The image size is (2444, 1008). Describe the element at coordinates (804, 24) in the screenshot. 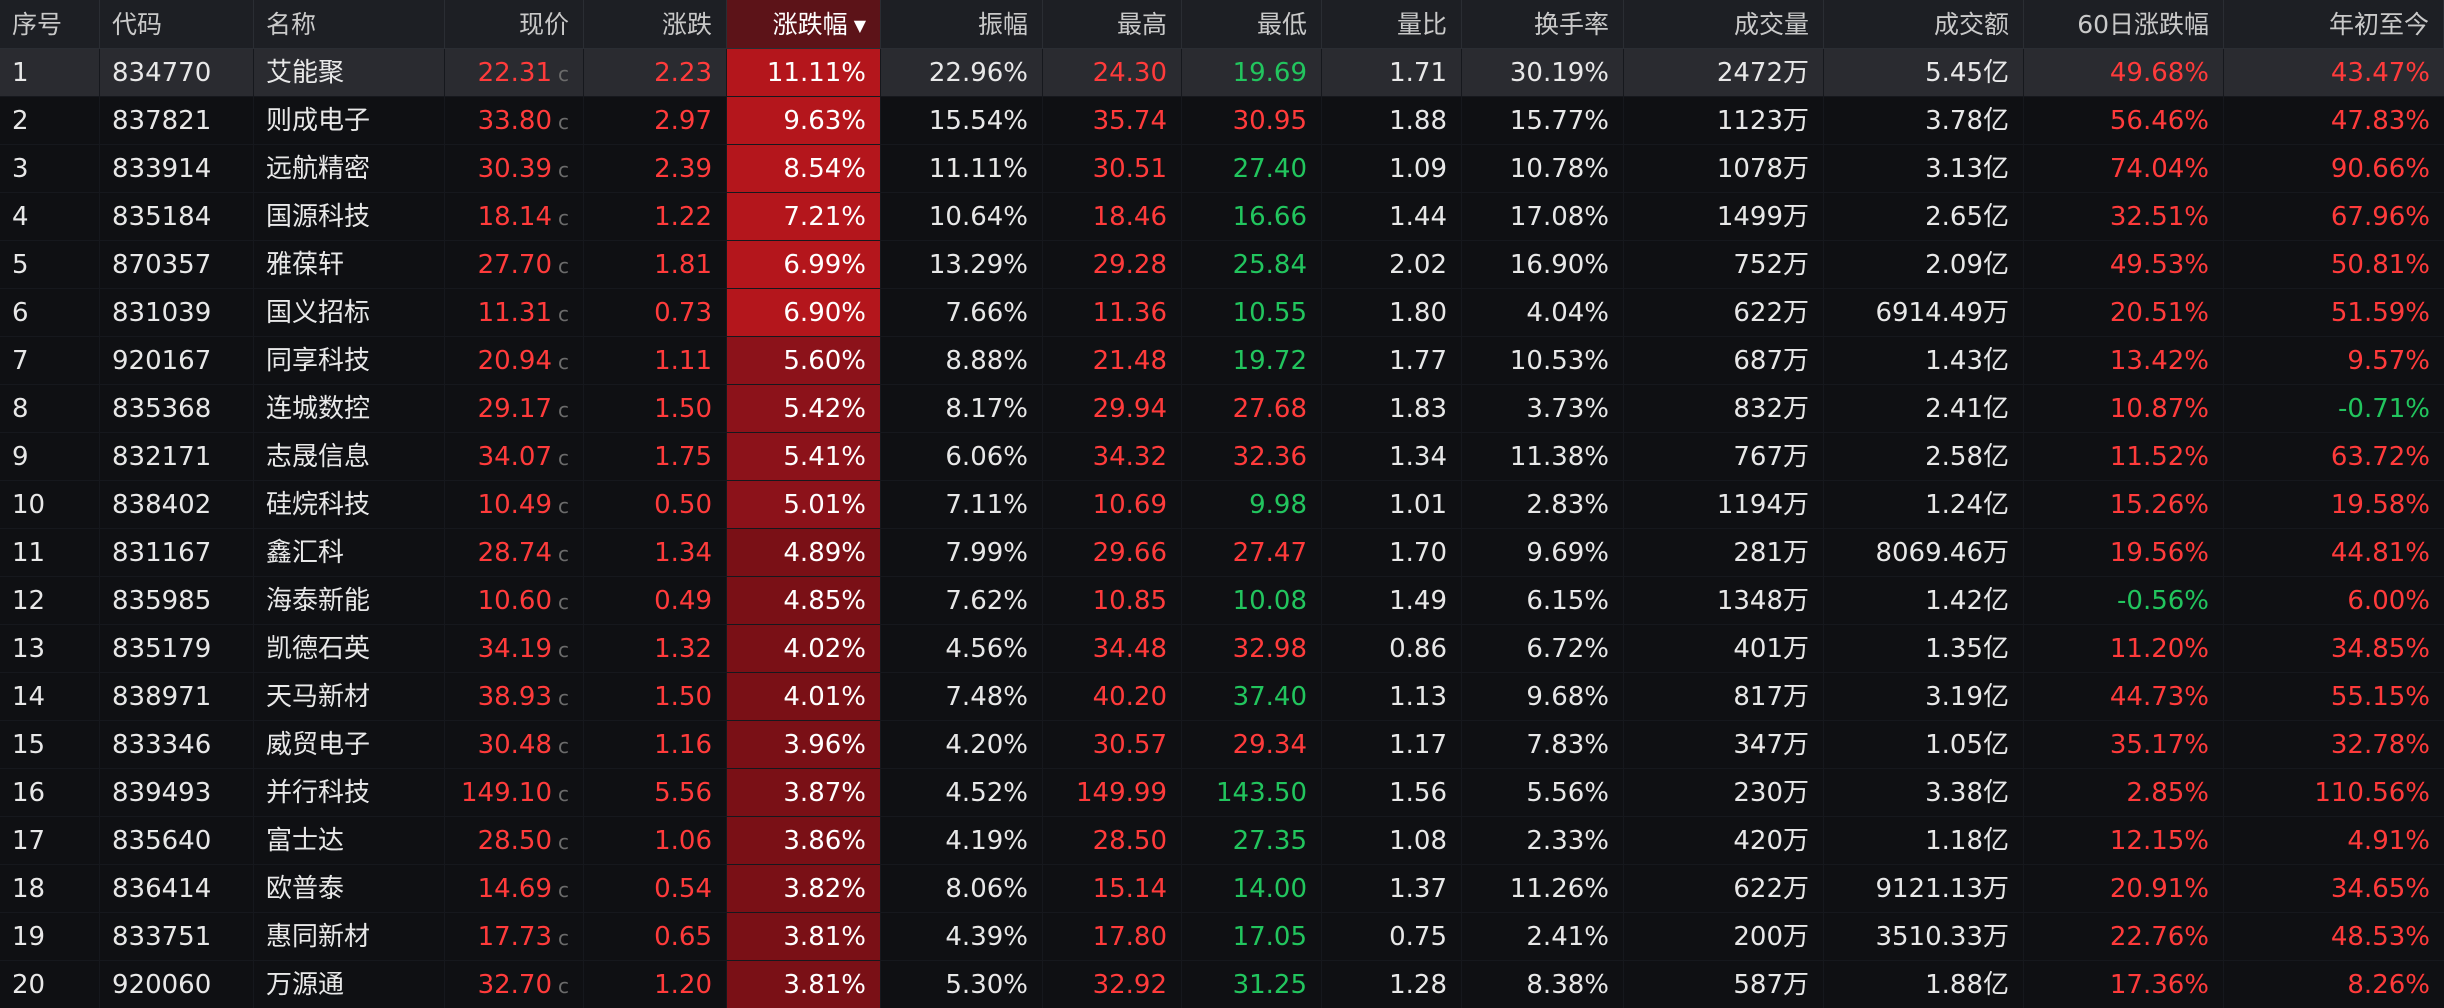

I see `header-change-pct: 涨跌幅 ▼` at that location.